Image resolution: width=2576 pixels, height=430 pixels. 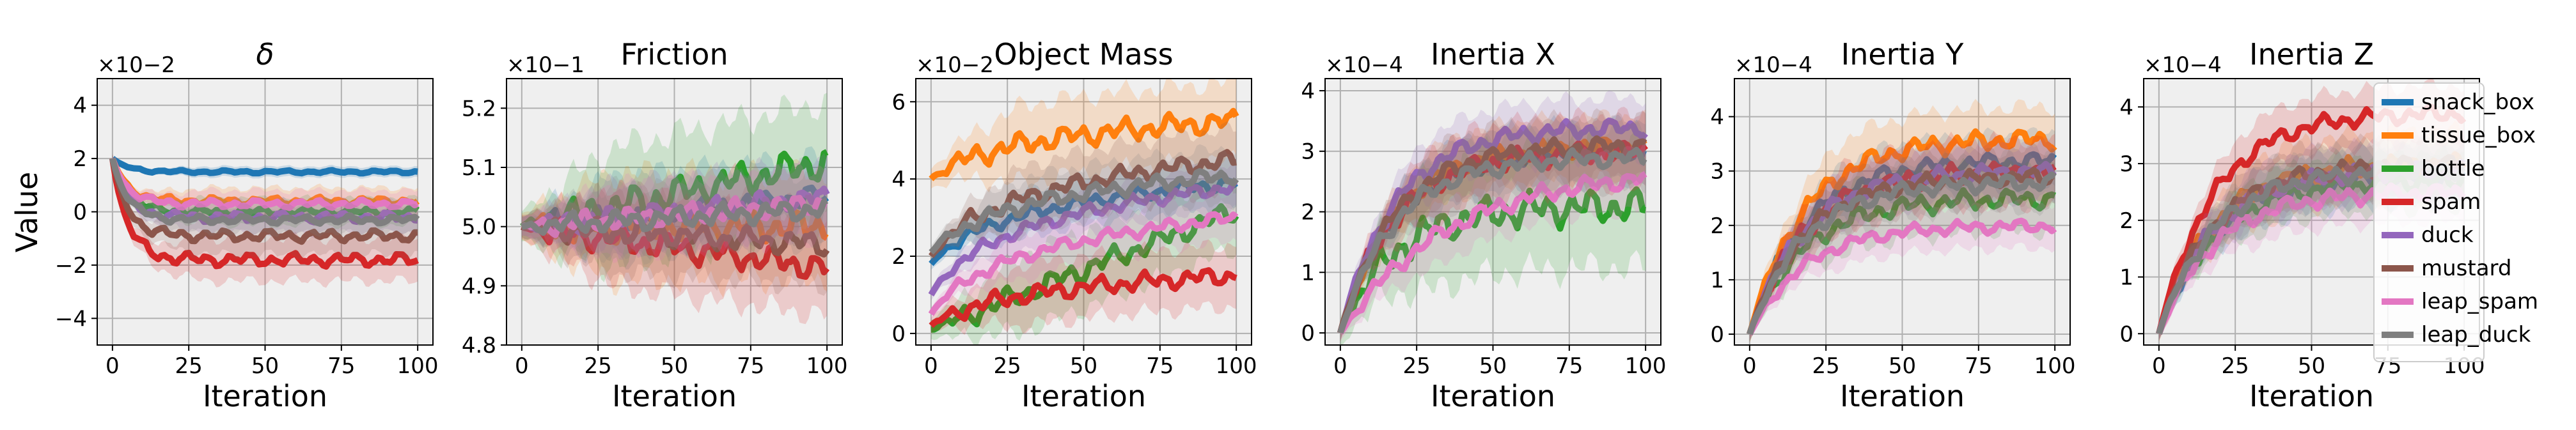 What do you see at coordinates (1083, 297) in the screenshot?
I see `line-spam` at bounding box center [1083, 297].